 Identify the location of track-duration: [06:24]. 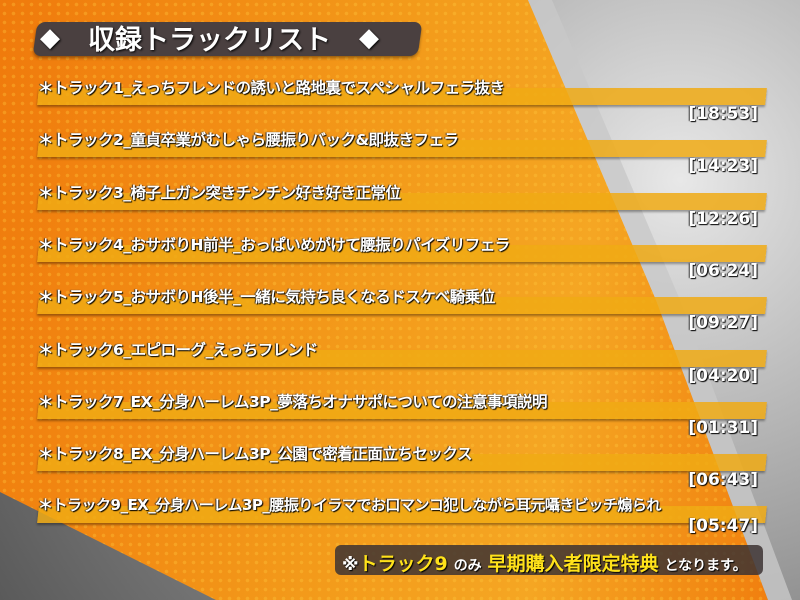
(723, 270).